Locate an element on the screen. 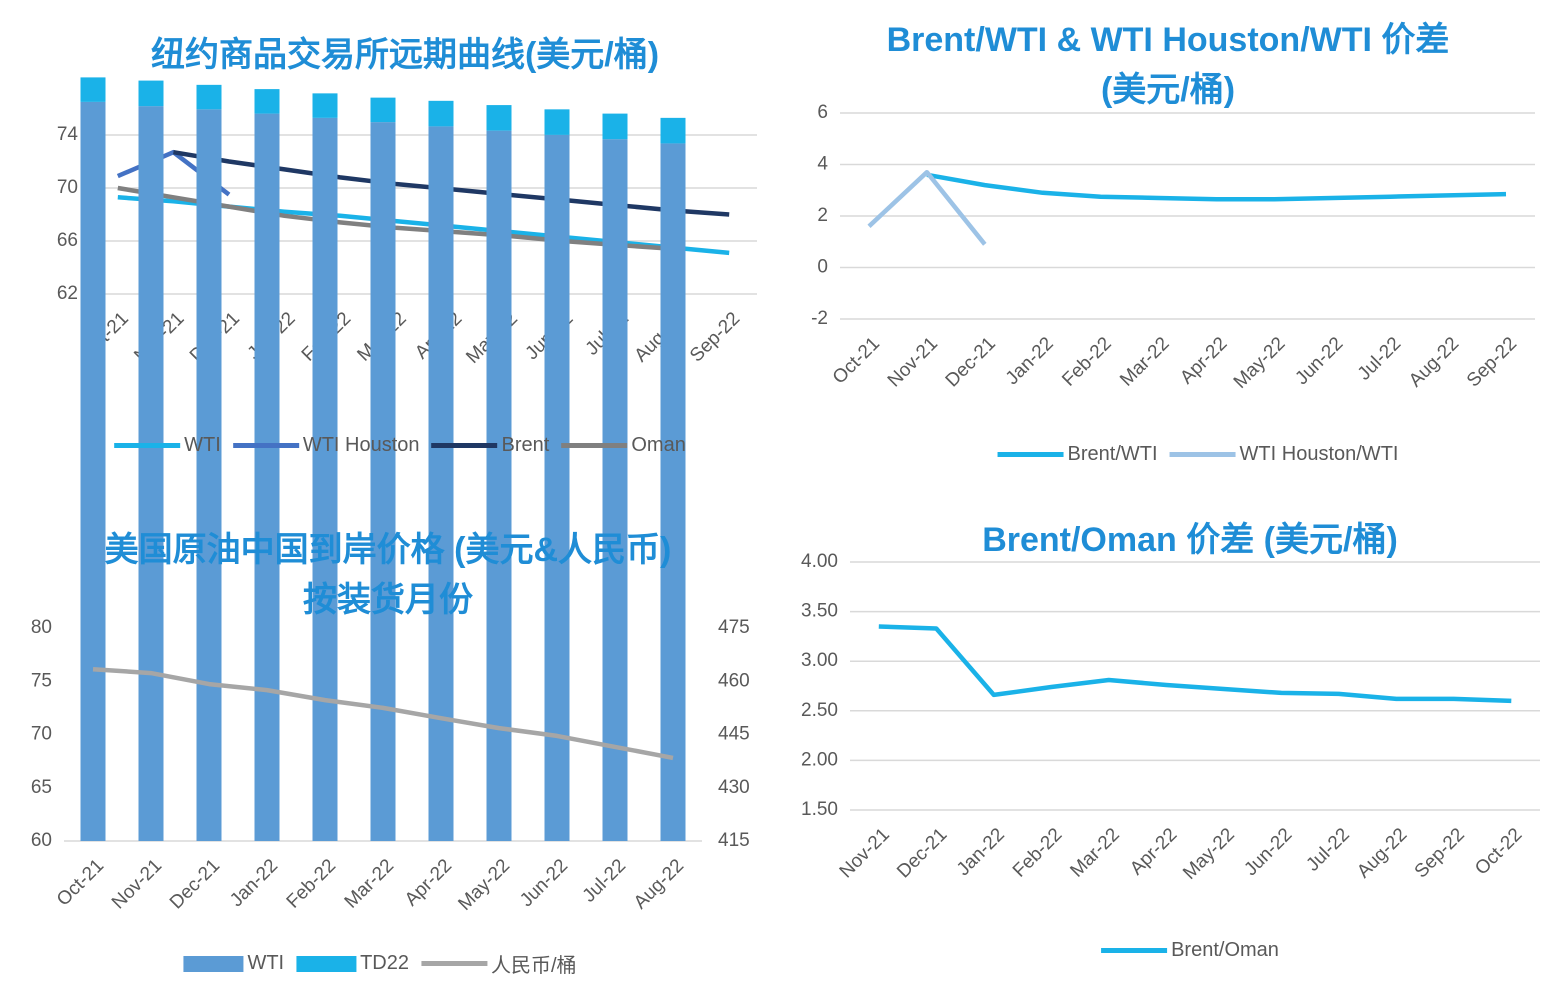 Image resolution: width=1564 pixels, height=1002 pixels. y-tick-label: 3.50 is located at coordinates (819, 611).